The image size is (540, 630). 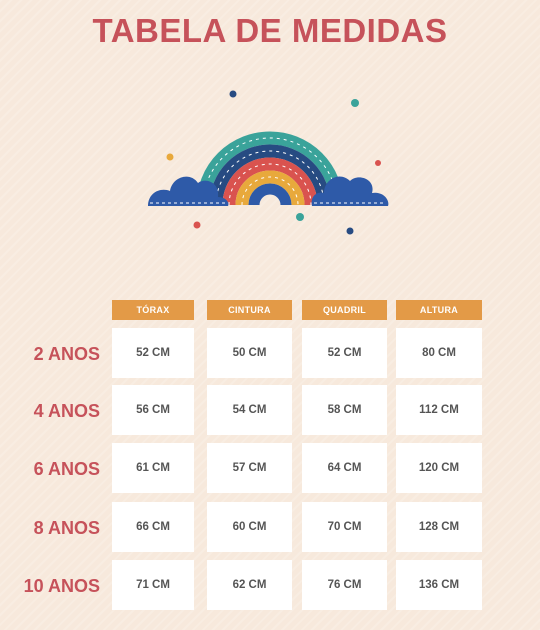 What do you see at coordinates (153, 468) in the screenshot?
I see `table-cell: 61 CM` at bounding box center [153, 468].